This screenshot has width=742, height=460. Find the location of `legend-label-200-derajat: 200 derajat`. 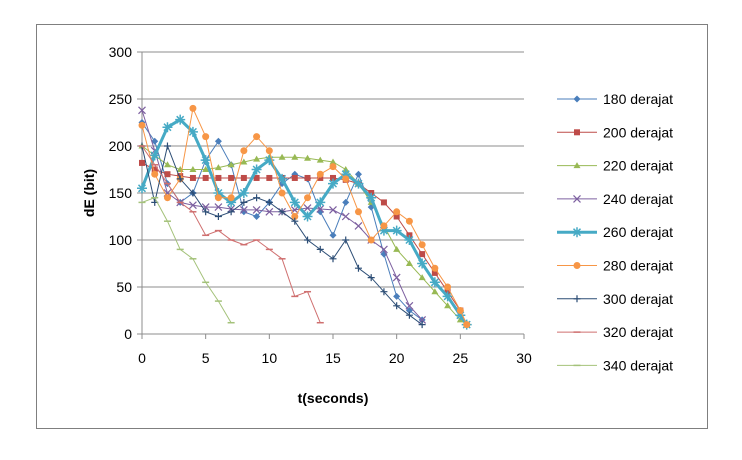

legend-label-200-derajat: 200 derajat is located at coordinates (638, 132).